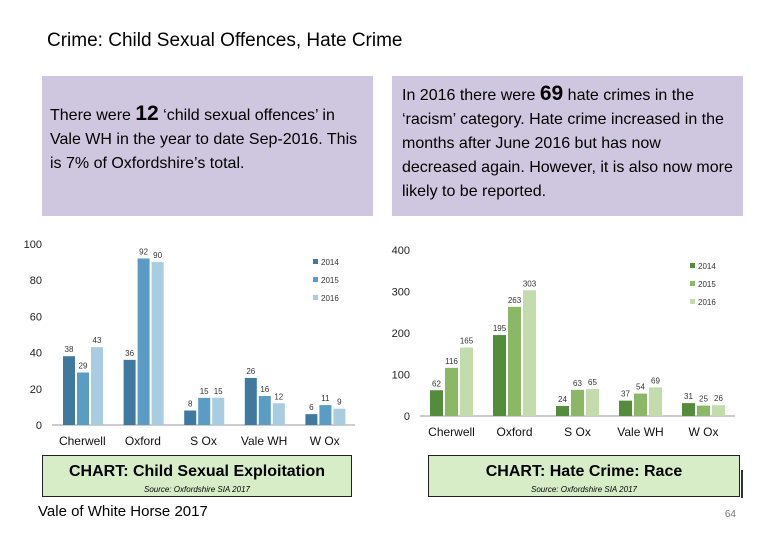 Image resolution: width=780 pixels, height=540 pixels. What do you see at coordinates (401, 293) in the screenshot?
I see `y-tick-label: 300` at bounding box center [401, 293].